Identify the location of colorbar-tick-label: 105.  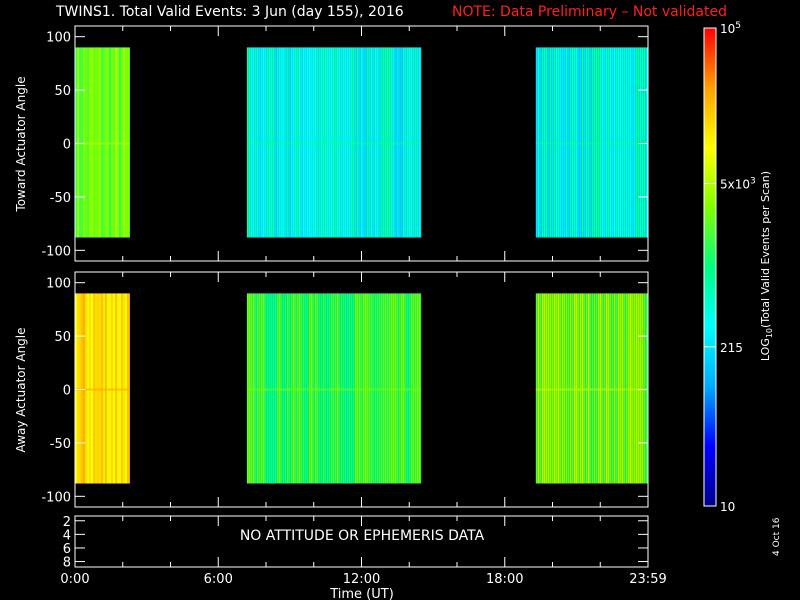
(730, 28).